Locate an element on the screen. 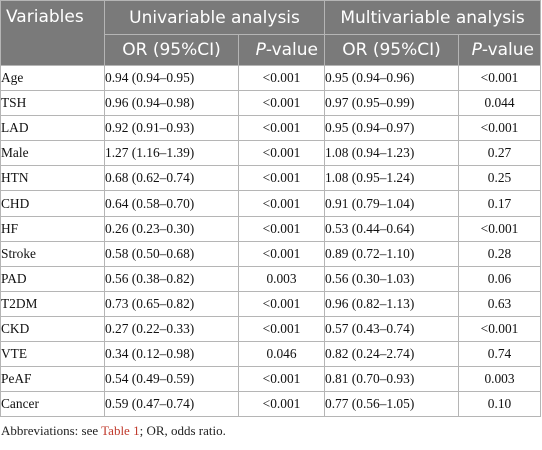  cell-variable: VTE is located at coordinates (52, 354).